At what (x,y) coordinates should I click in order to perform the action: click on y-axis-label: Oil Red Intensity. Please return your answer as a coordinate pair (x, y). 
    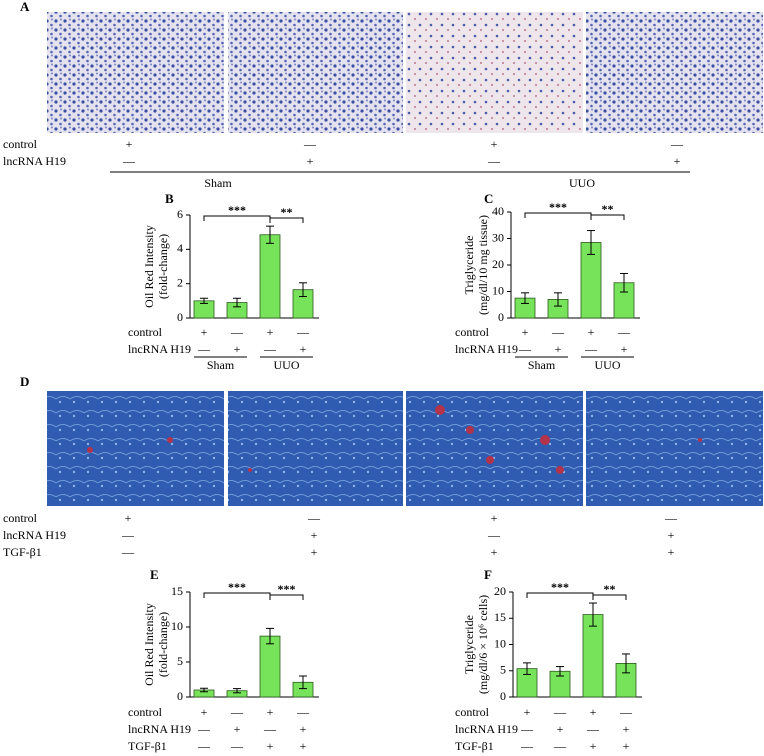
    Looking at the image, I should click on (149, 266).